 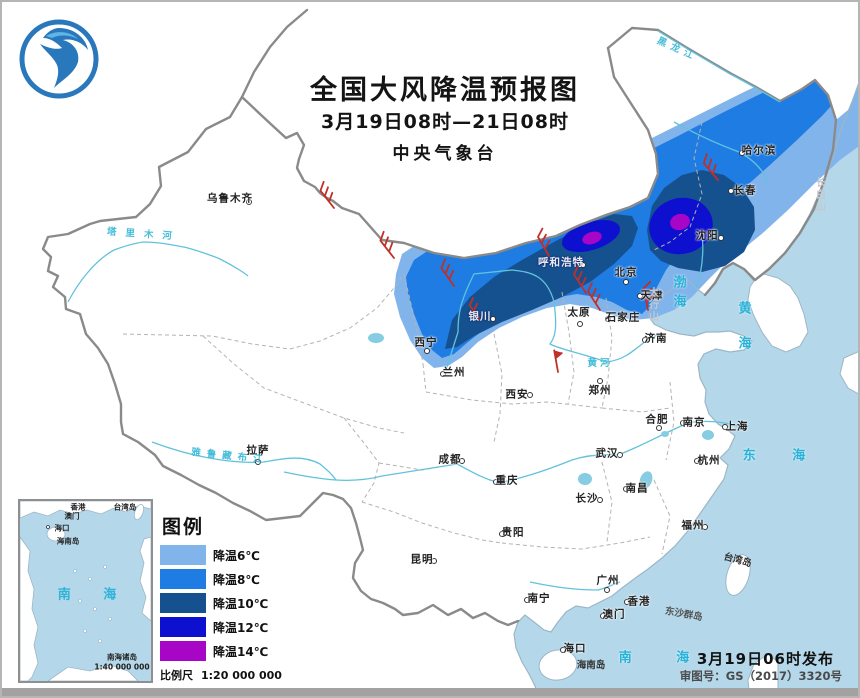 I want to click on city-label: 郑州, so click(x=600, y=390).